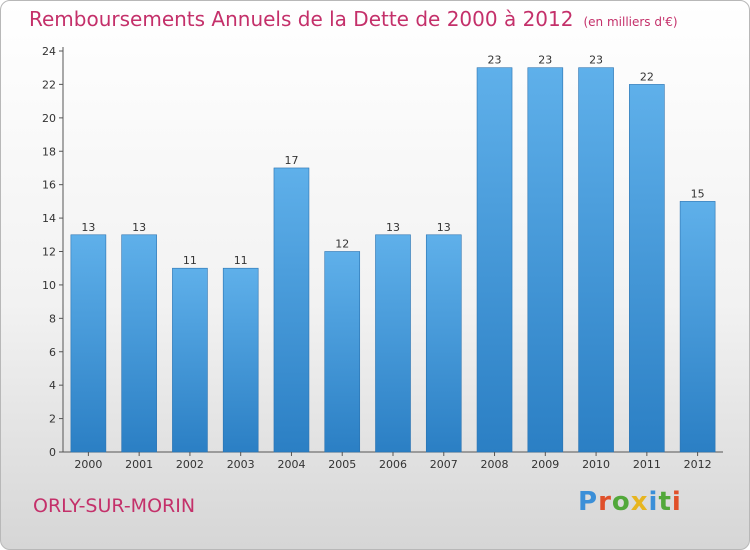 Image resolution: width=750 pixels, height=550 pixels. Describe the element at coordinates (49, 51) in the screenshot. I see `y-tick-label: 24` at that location.